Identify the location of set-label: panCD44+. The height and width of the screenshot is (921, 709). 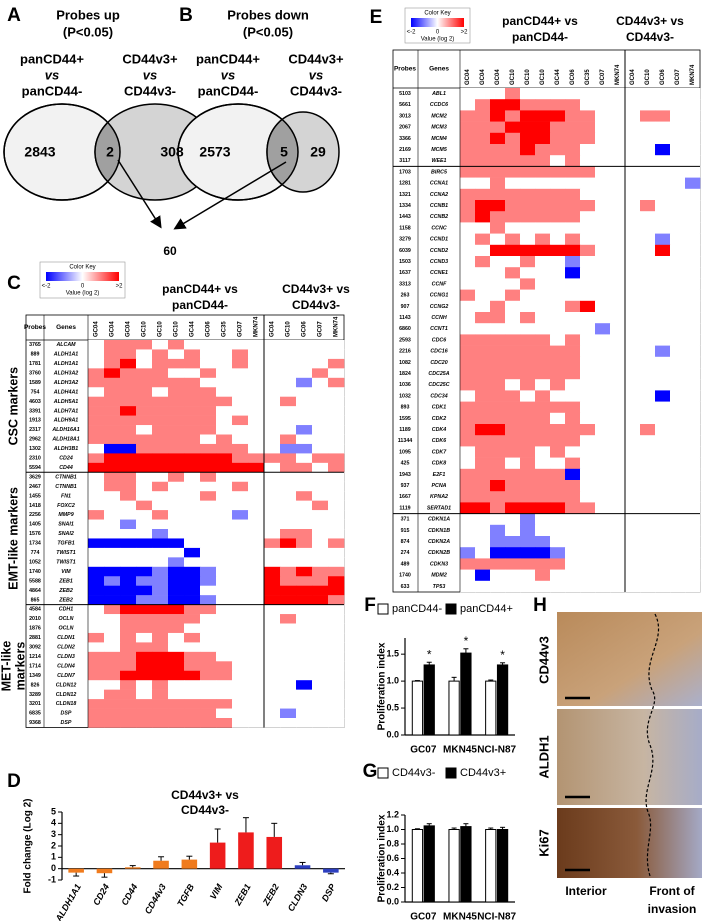
(52, 58).